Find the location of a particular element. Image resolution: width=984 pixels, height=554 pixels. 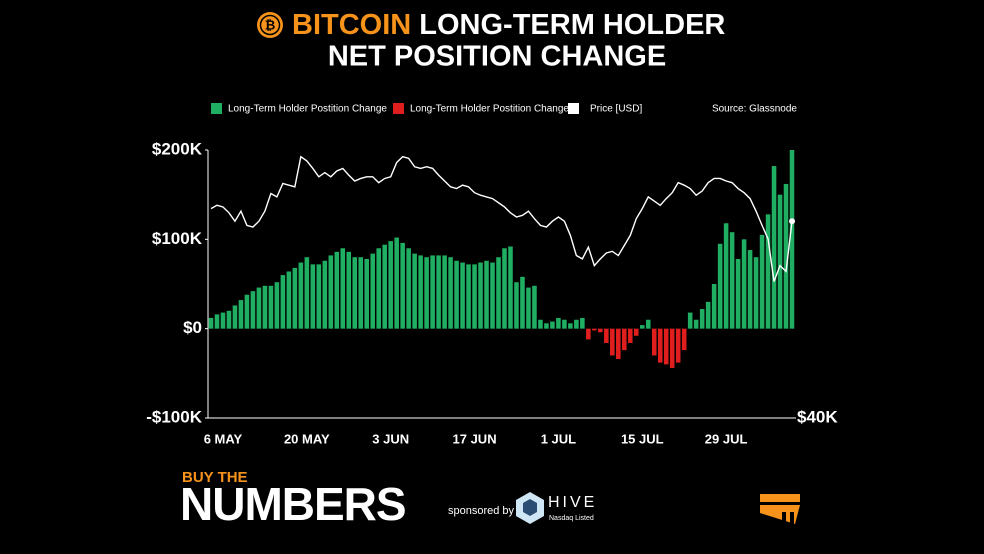

source: Source: Glassnode is located at coordinates (754, 109).